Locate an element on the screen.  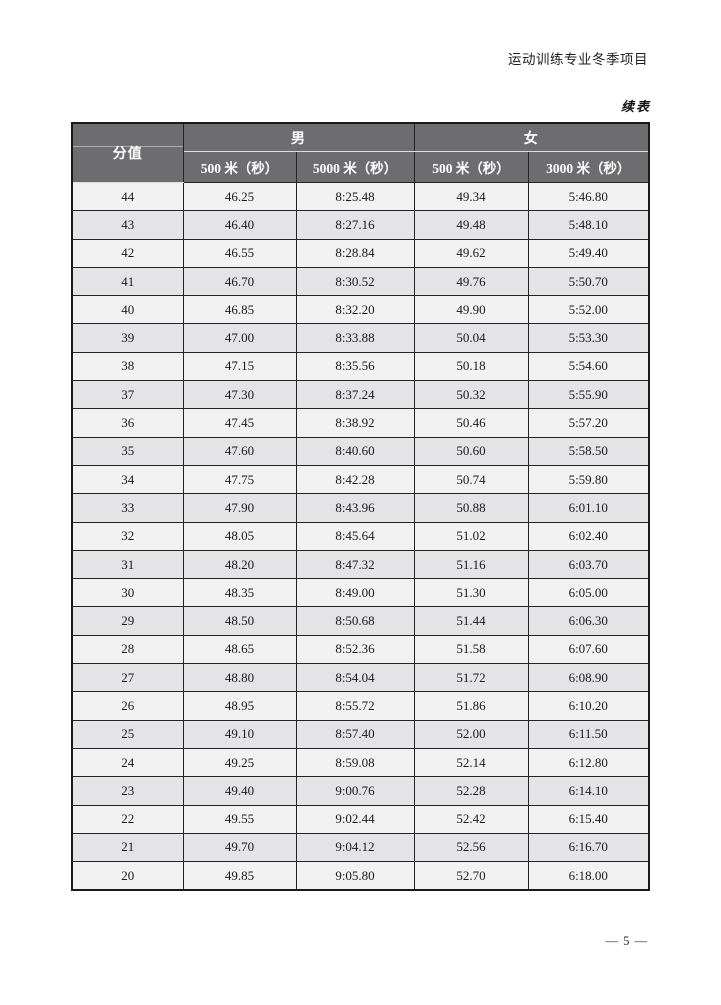
cell-male-5000m: 9:04.12 is located at coordinates (355, 847).